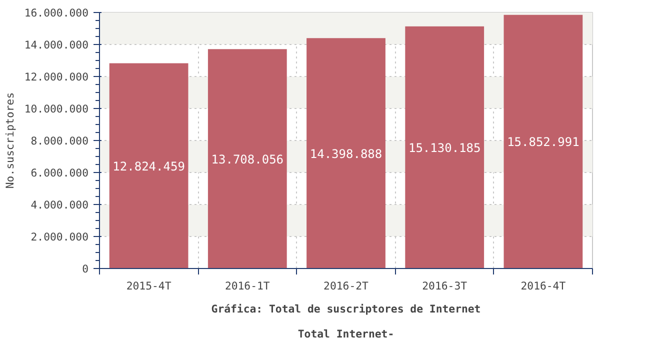 The width and height of the screenshot is (650, 350). I want to click on y-tick-label: 8.000.000, so click(59, 141).